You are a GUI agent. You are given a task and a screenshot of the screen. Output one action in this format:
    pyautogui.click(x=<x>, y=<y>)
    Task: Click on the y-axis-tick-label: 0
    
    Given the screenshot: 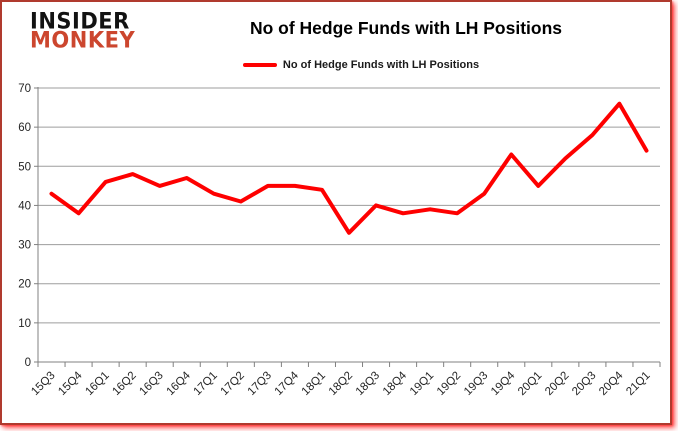 What is the action you would take?
    pyautogui.click(x=28, y=363)
    